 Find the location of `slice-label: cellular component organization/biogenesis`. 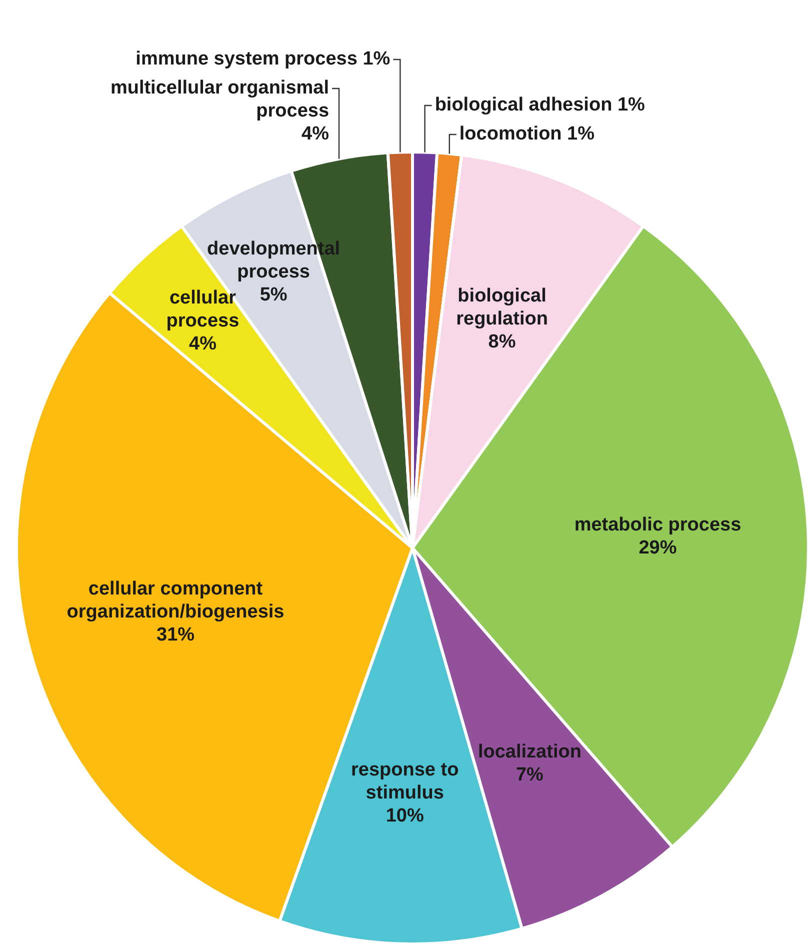

slice-label: cellular component organization/biogenesis is located at coordinates (175, 600).